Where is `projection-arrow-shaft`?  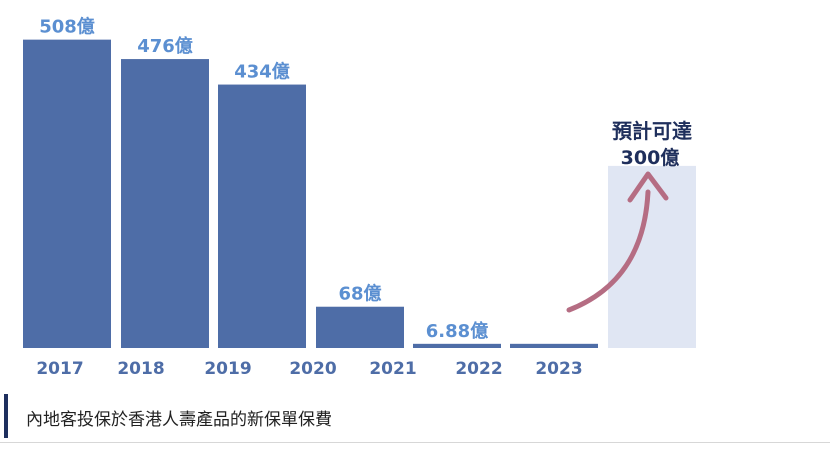
projection-arrow-shaft is located at coordinates (608, 251).